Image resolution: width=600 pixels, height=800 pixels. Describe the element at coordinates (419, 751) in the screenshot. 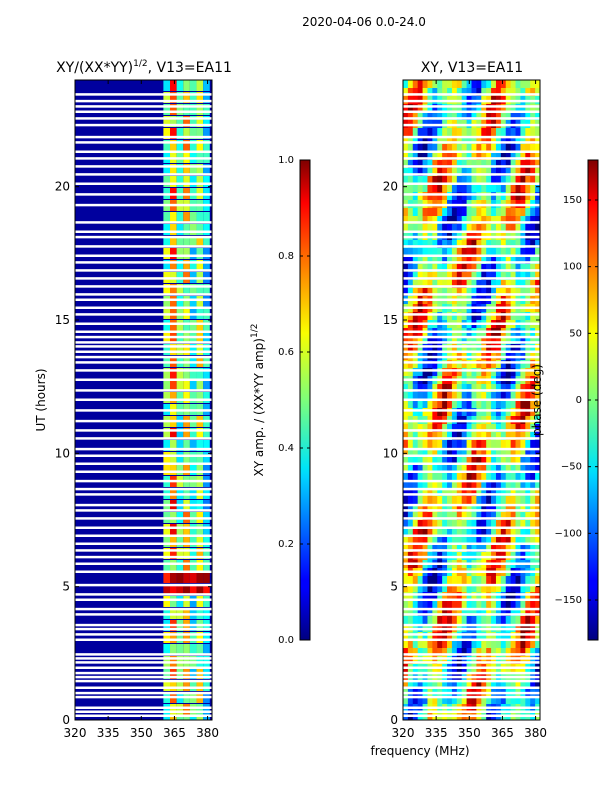

I see `right-xlabel: frequency (MHz)` at that location.